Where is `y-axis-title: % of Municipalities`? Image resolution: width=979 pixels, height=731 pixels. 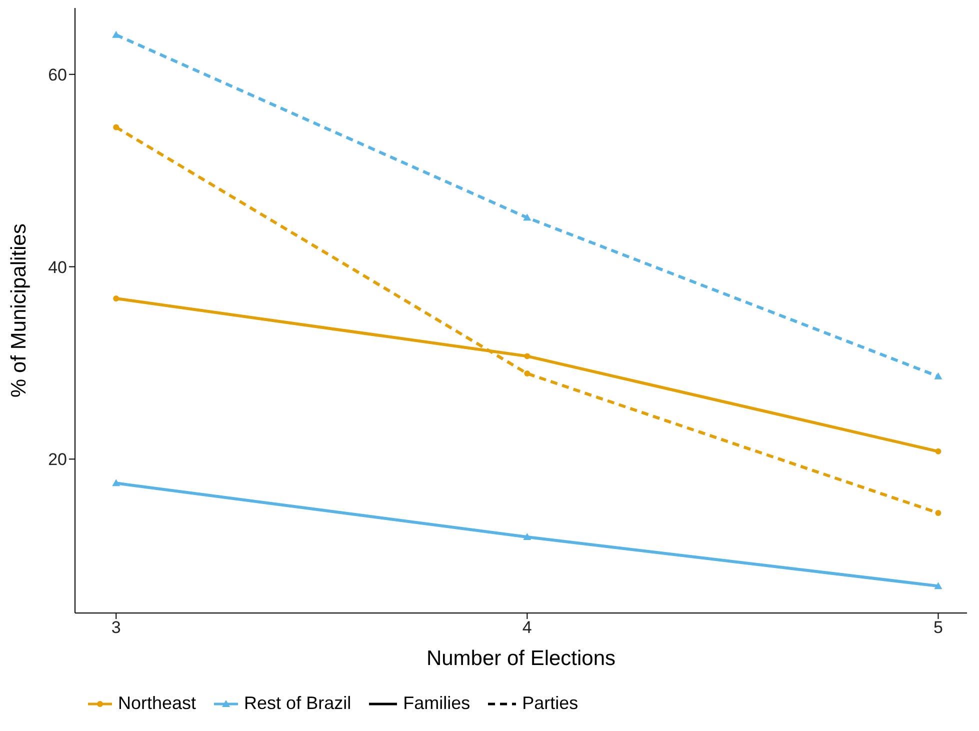 y-axis-title: % of Municipalities is located at coordinates (18, 311).